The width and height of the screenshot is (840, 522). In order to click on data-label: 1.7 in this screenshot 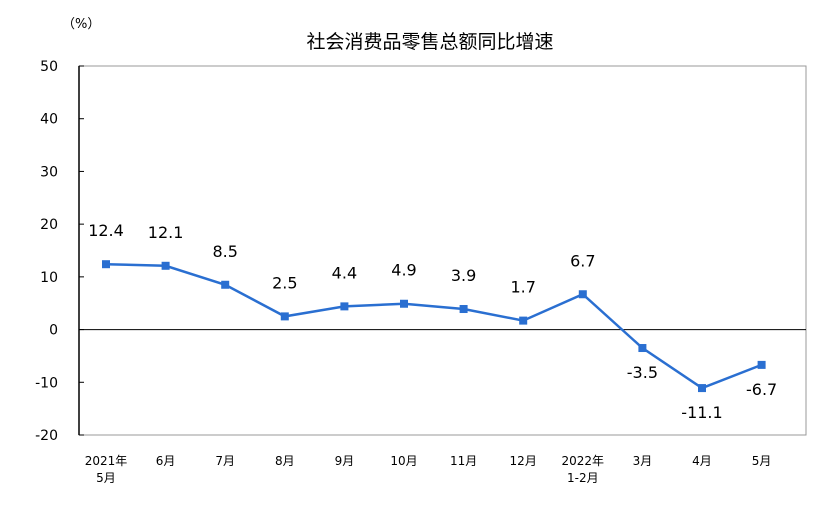, I will do `click(522, 287)`.